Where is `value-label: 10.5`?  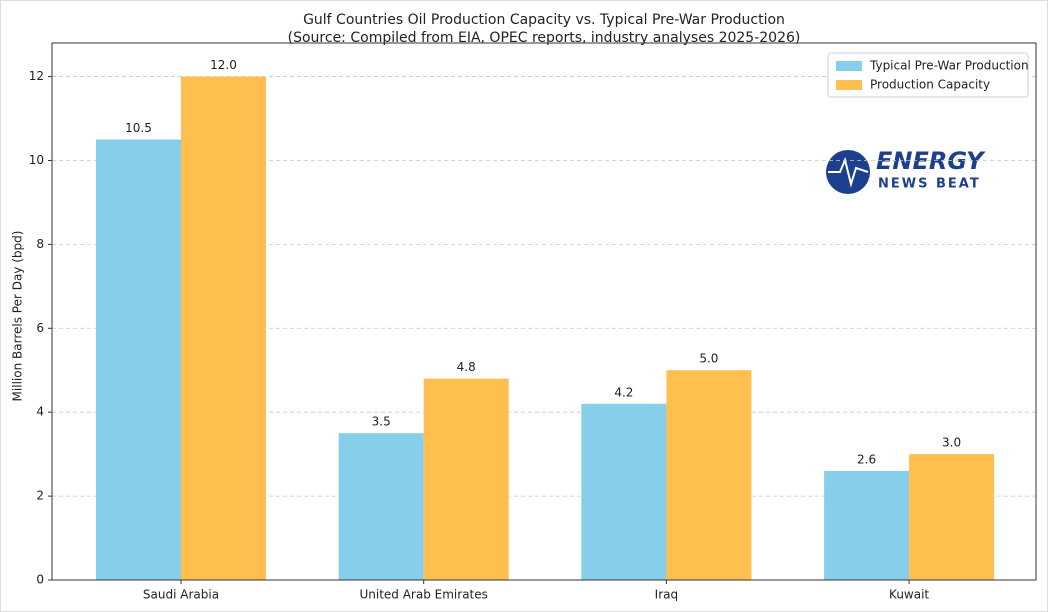
value-label: 10.5 is located at coordinates (138, 128).